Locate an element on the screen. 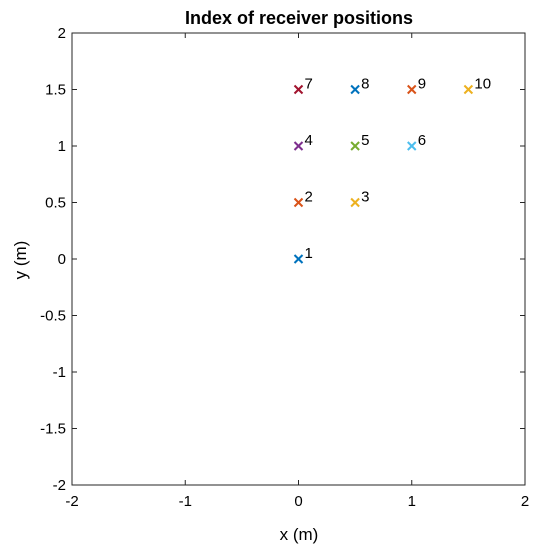 The height and width of the screenshot is (550, 538). data-point: 8 is located at coordinates (359, 85).